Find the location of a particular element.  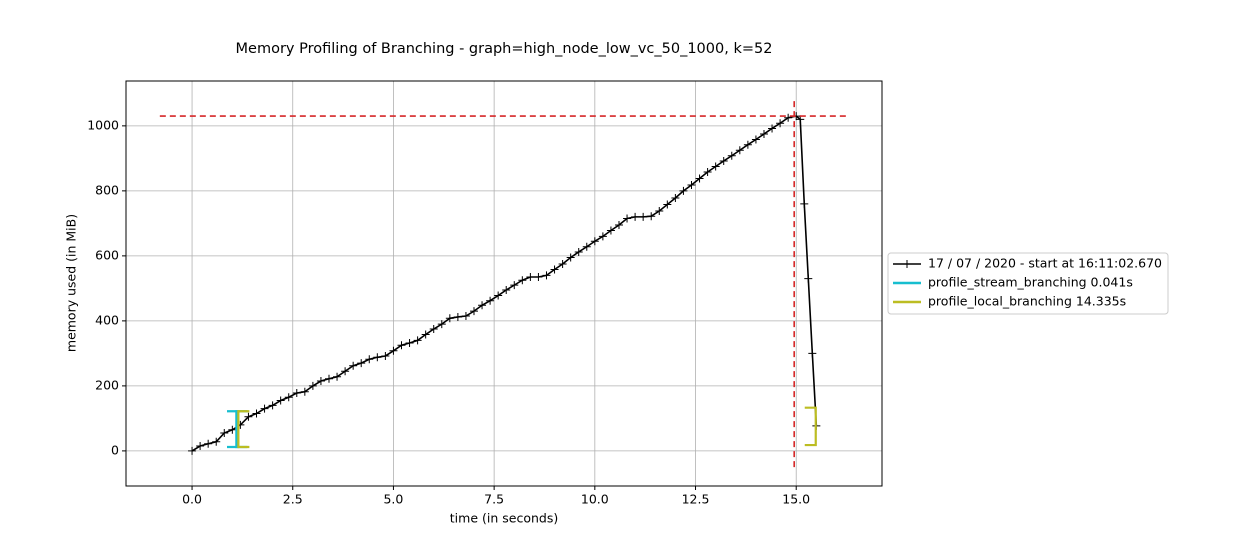

end-bracket is located at coordinates (810, 426).